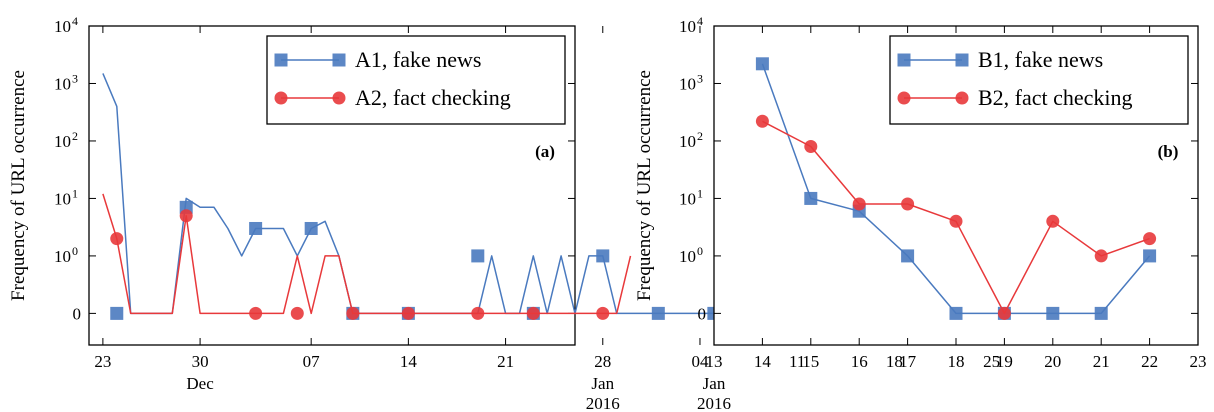 The height and width of the screenshot is (412, 1214). What do you see at coordinates (545, 151) in the screenshot?
I see `panel-label: (a)` at bounding box center [545, 151].